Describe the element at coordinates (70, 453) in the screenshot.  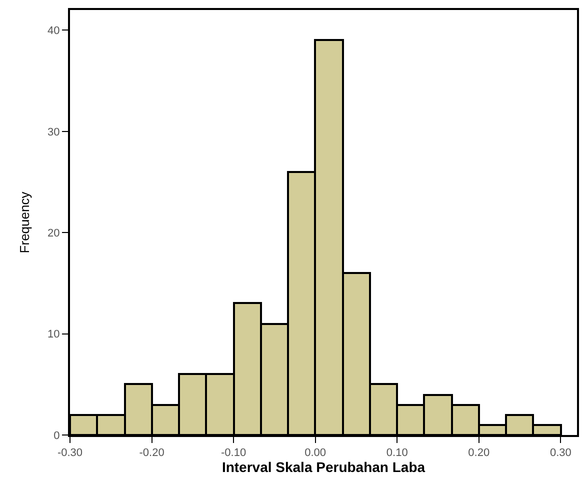
I see `x-tick-label: -0.30` at that location.